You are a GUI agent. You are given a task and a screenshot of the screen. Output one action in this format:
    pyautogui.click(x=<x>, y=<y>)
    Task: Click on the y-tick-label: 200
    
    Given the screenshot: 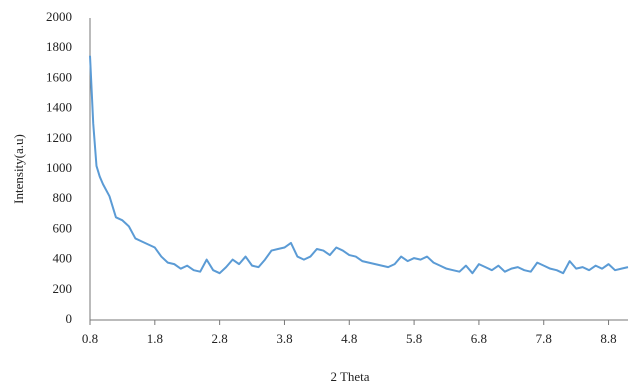 What is the action you would take?
    pyautogui.click(x=63, y=288)
    